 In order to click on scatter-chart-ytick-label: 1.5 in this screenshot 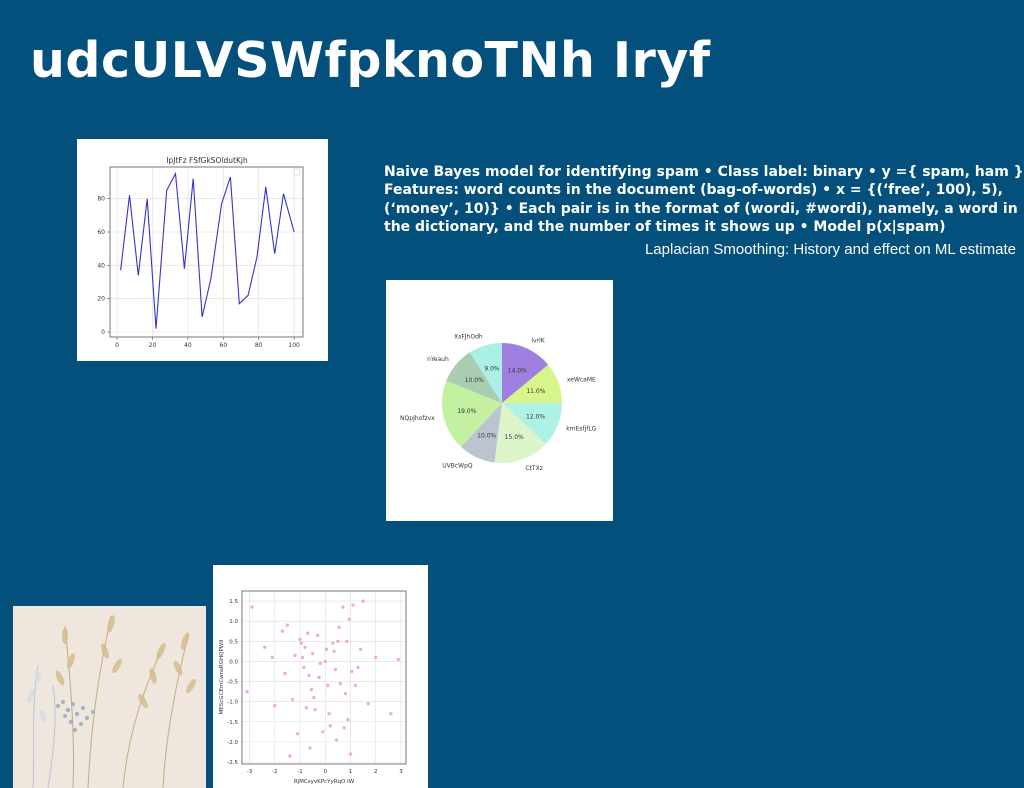, I will do `click(233, 602)`.